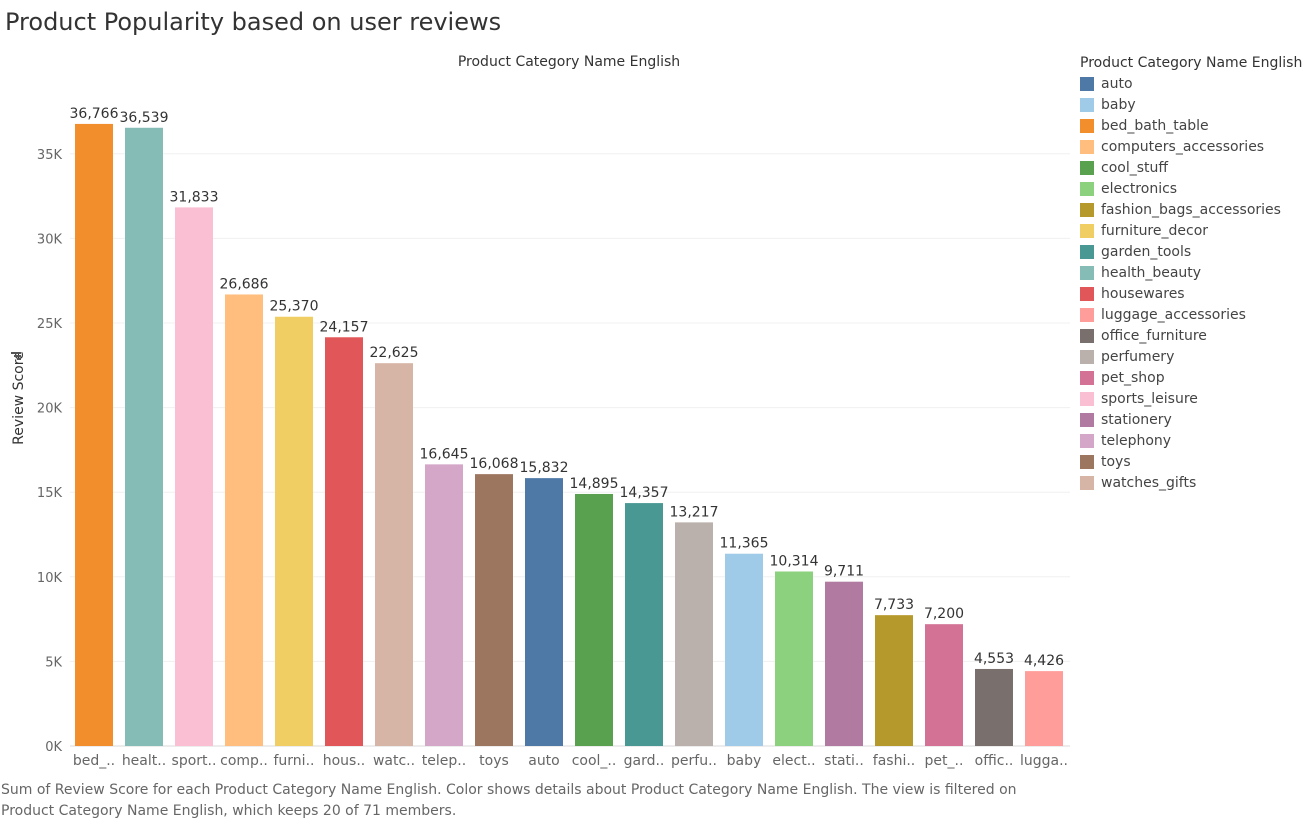 Image resolution: width=1307 pixels, height=822 pixels. I want to click on legend-label: furniture_decor, so click(1155, 230).